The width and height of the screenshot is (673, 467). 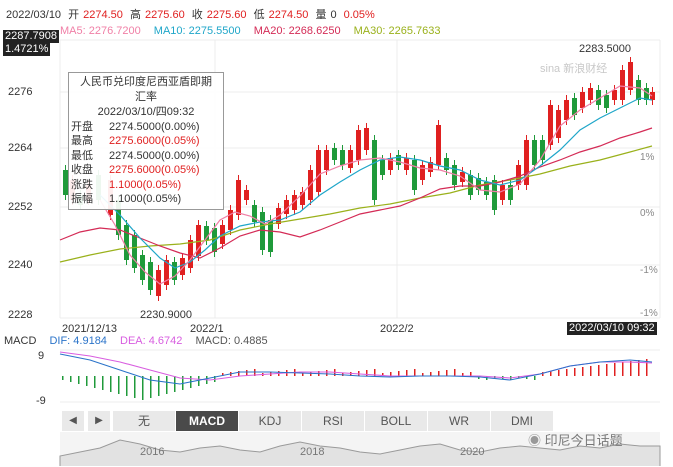 I want to click on tooltip-row: 最低 2274.5000(0.00%), so click(x=146, y=156).